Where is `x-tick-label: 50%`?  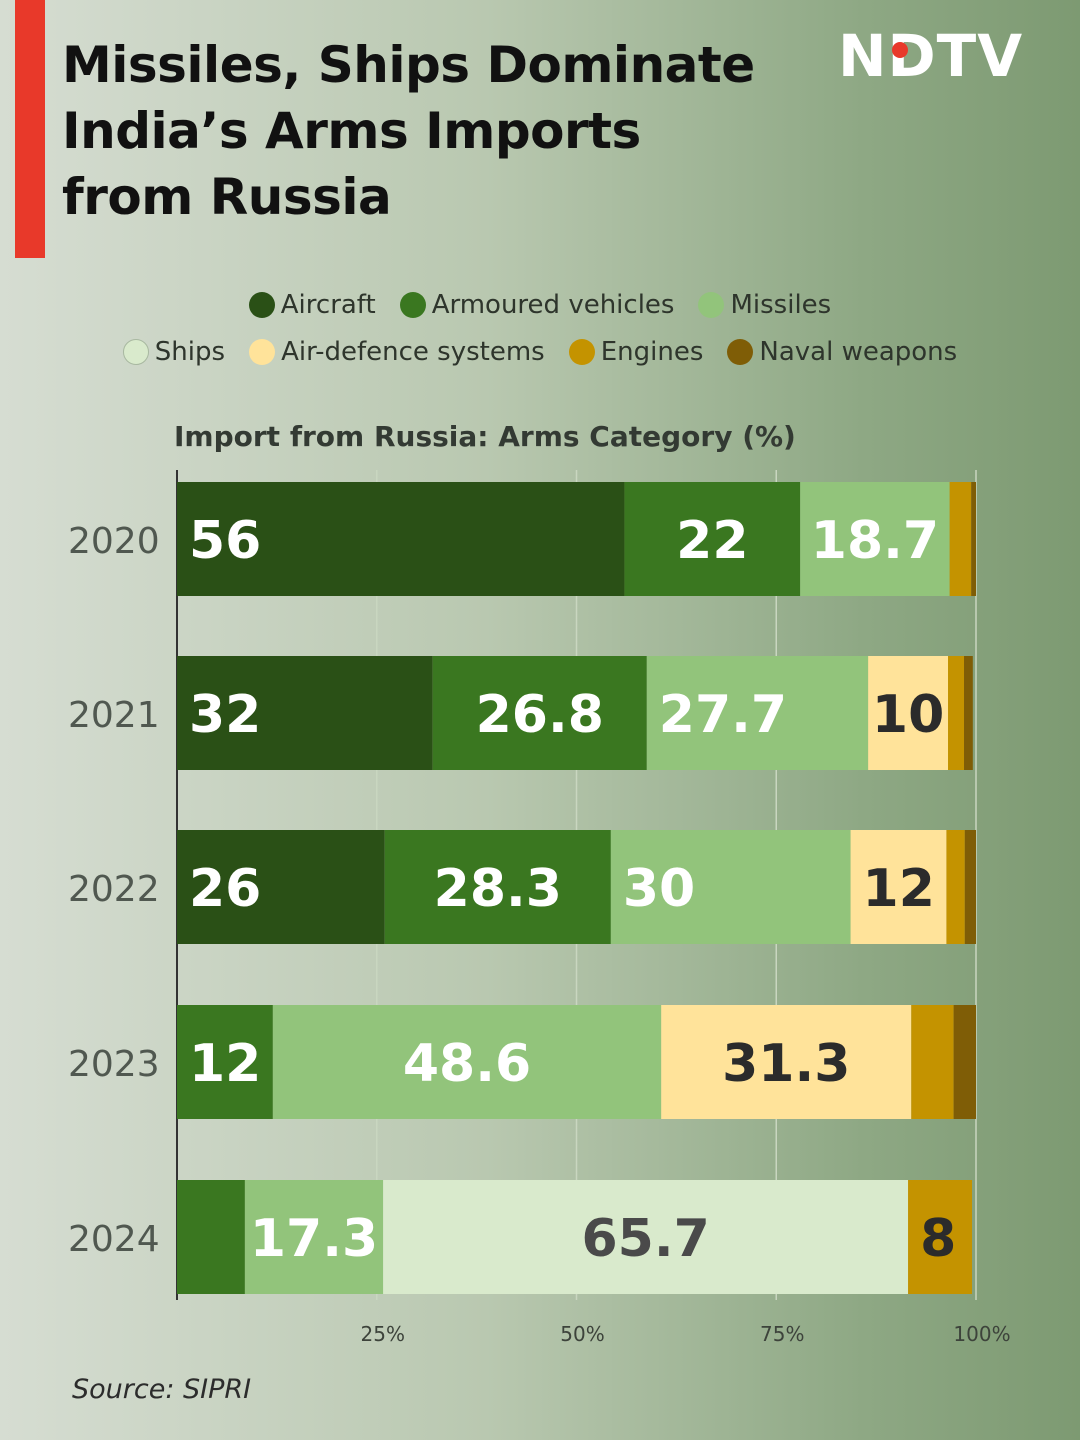 x-tick-label: 50% is located at coordinates (582, 1334).